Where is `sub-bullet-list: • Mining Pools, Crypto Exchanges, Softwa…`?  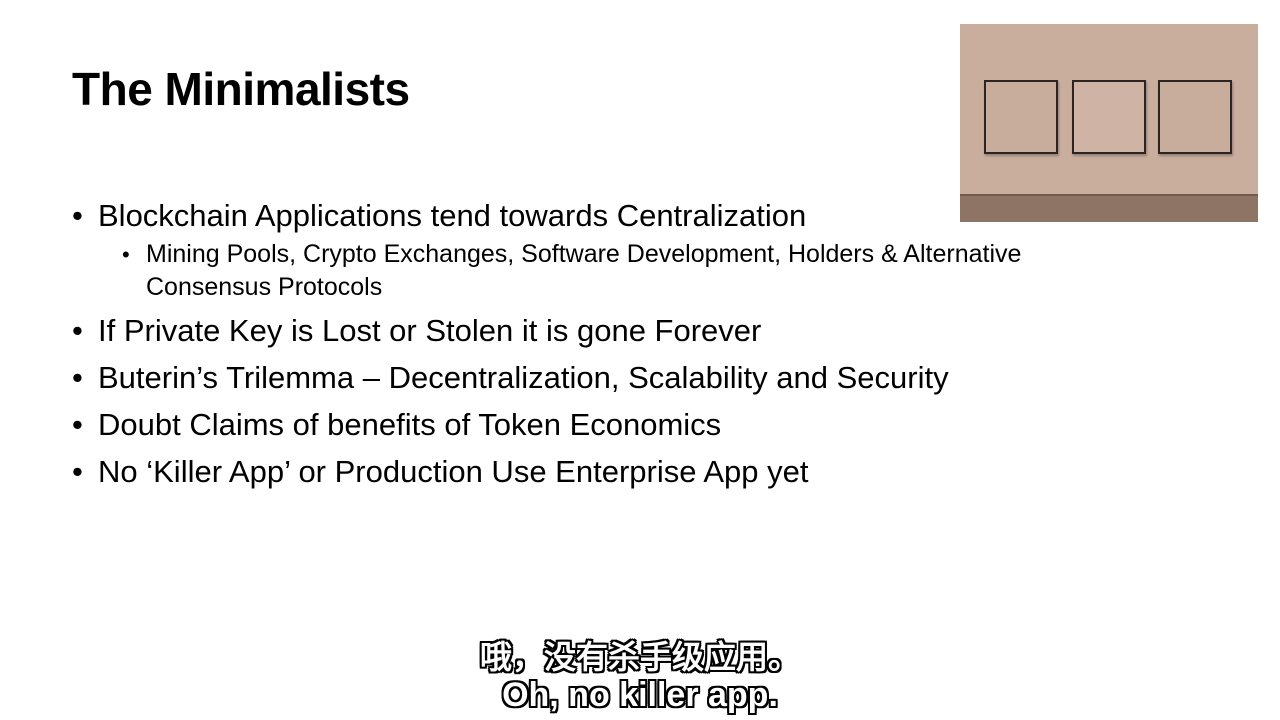 sub-bullet-list: • Mining Pools, Crypto Exchanges, Softwa… is located at coordinates (585, 271).